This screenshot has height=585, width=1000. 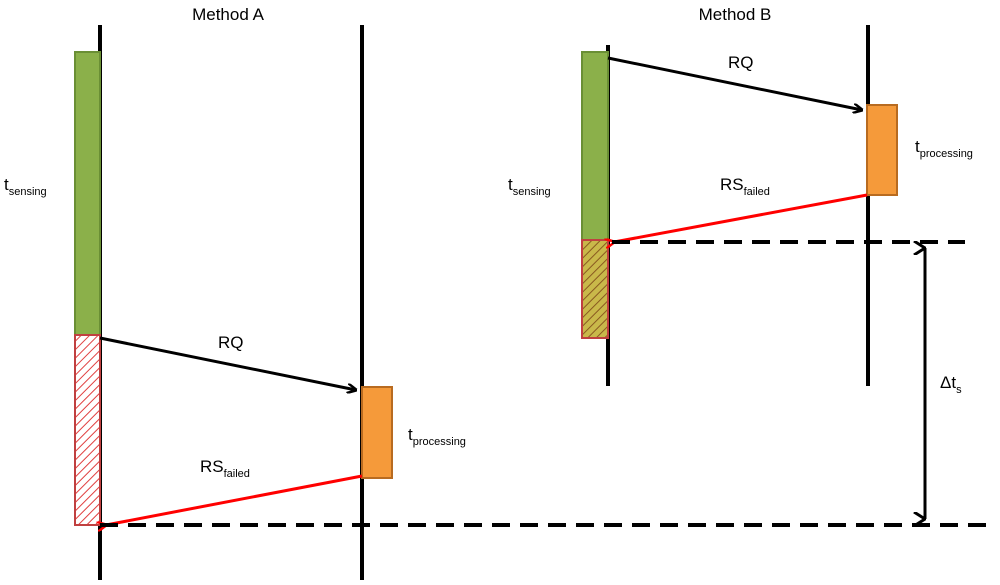 What do you see at coordinates (951, 384) in the screenshot?
I see `delta-label: Δts` at bounding box center [951, 384].